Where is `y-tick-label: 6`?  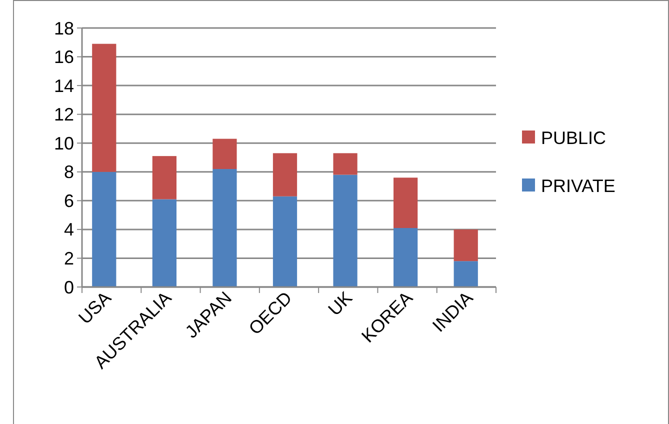 y-tick-label: 6 is located at coordinates (69, 200).